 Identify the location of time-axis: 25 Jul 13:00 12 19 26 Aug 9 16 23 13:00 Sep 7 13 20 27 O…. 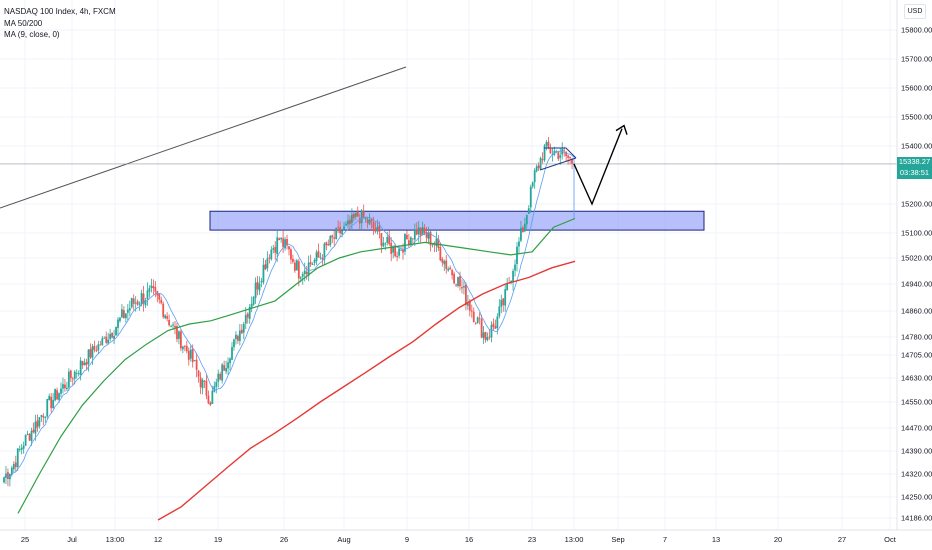
(459, 539).